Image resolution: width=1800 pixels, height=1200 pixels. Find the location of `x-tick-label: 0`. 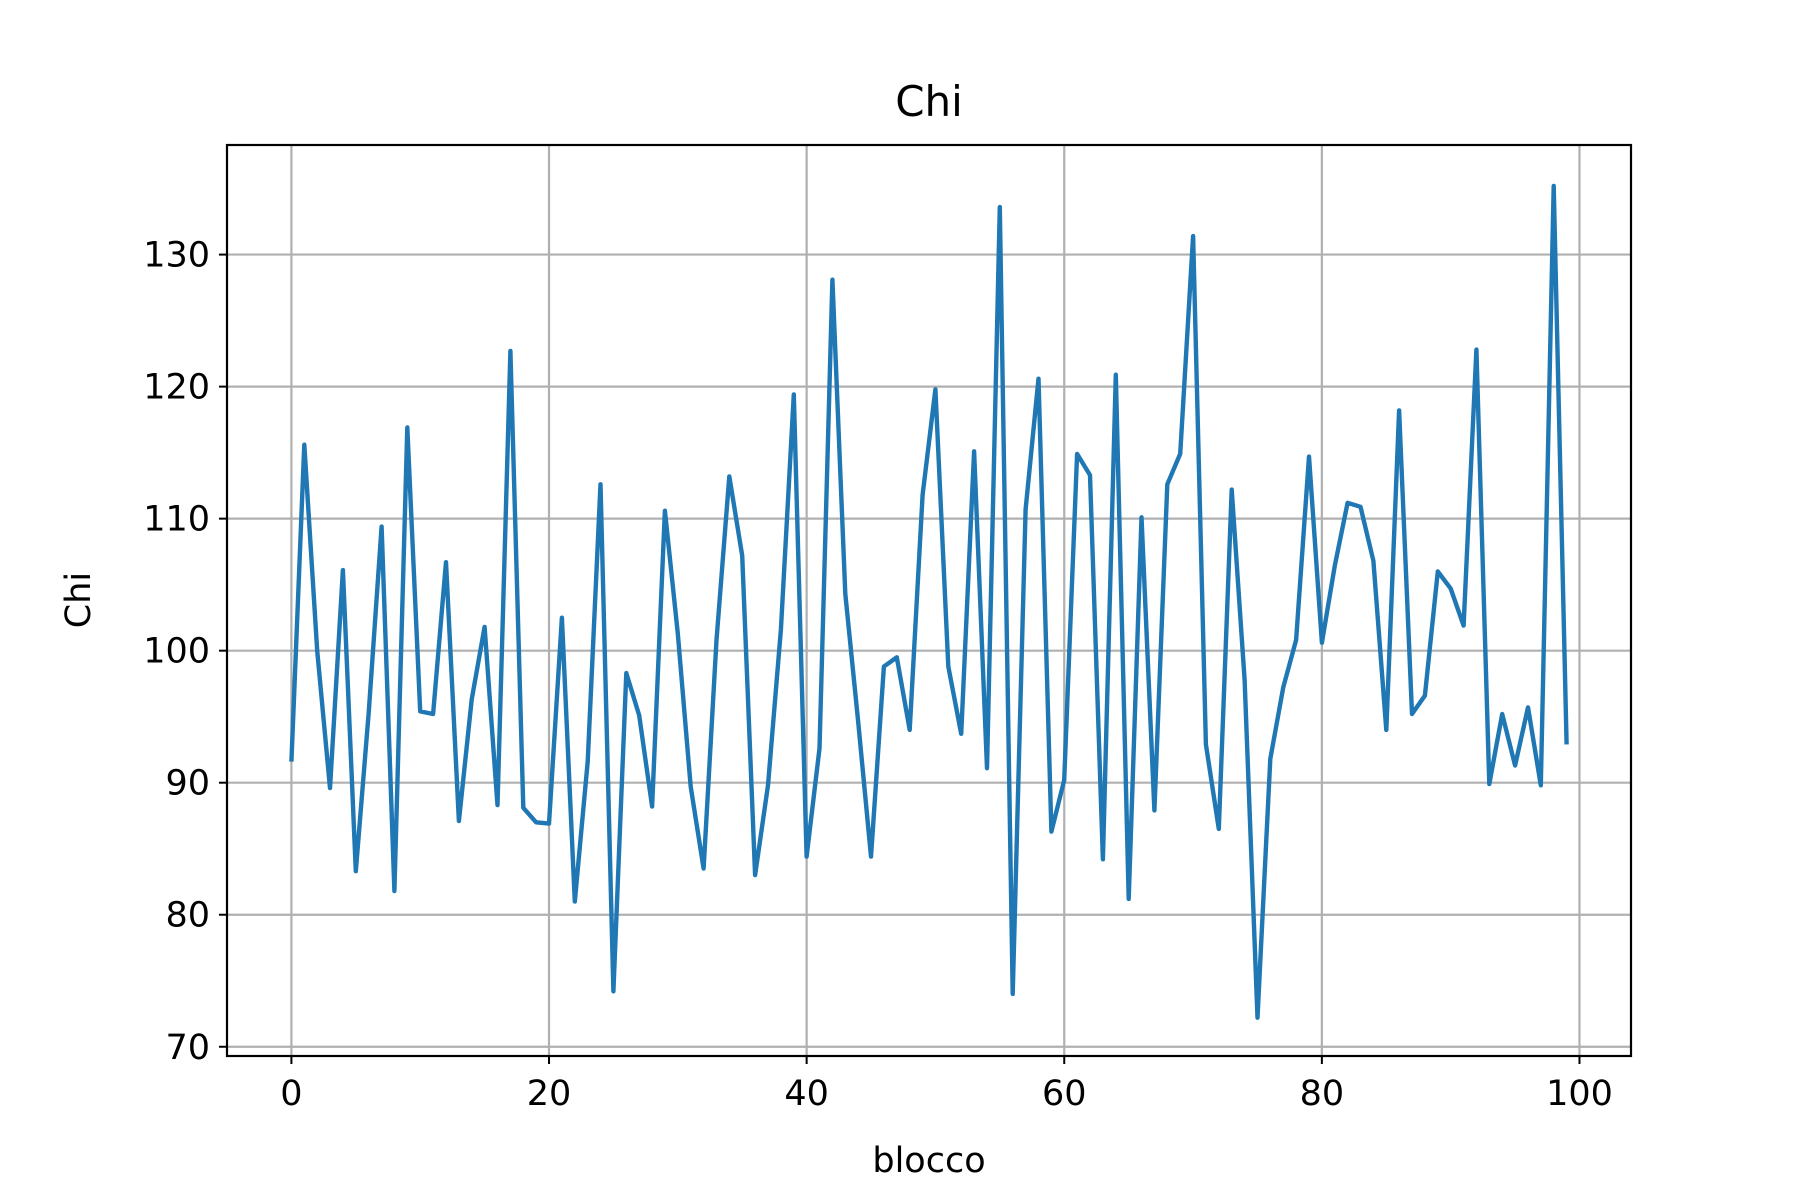

x-tick-label: 0 is located at coordinates (291, 1094).